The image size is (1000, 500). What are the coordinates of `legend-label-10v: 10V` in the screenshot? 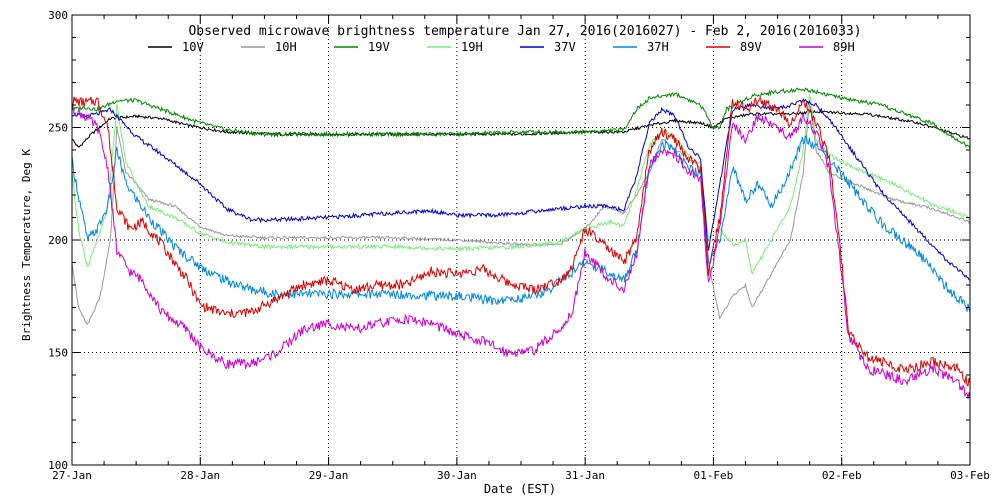 It's located at (193, 47).